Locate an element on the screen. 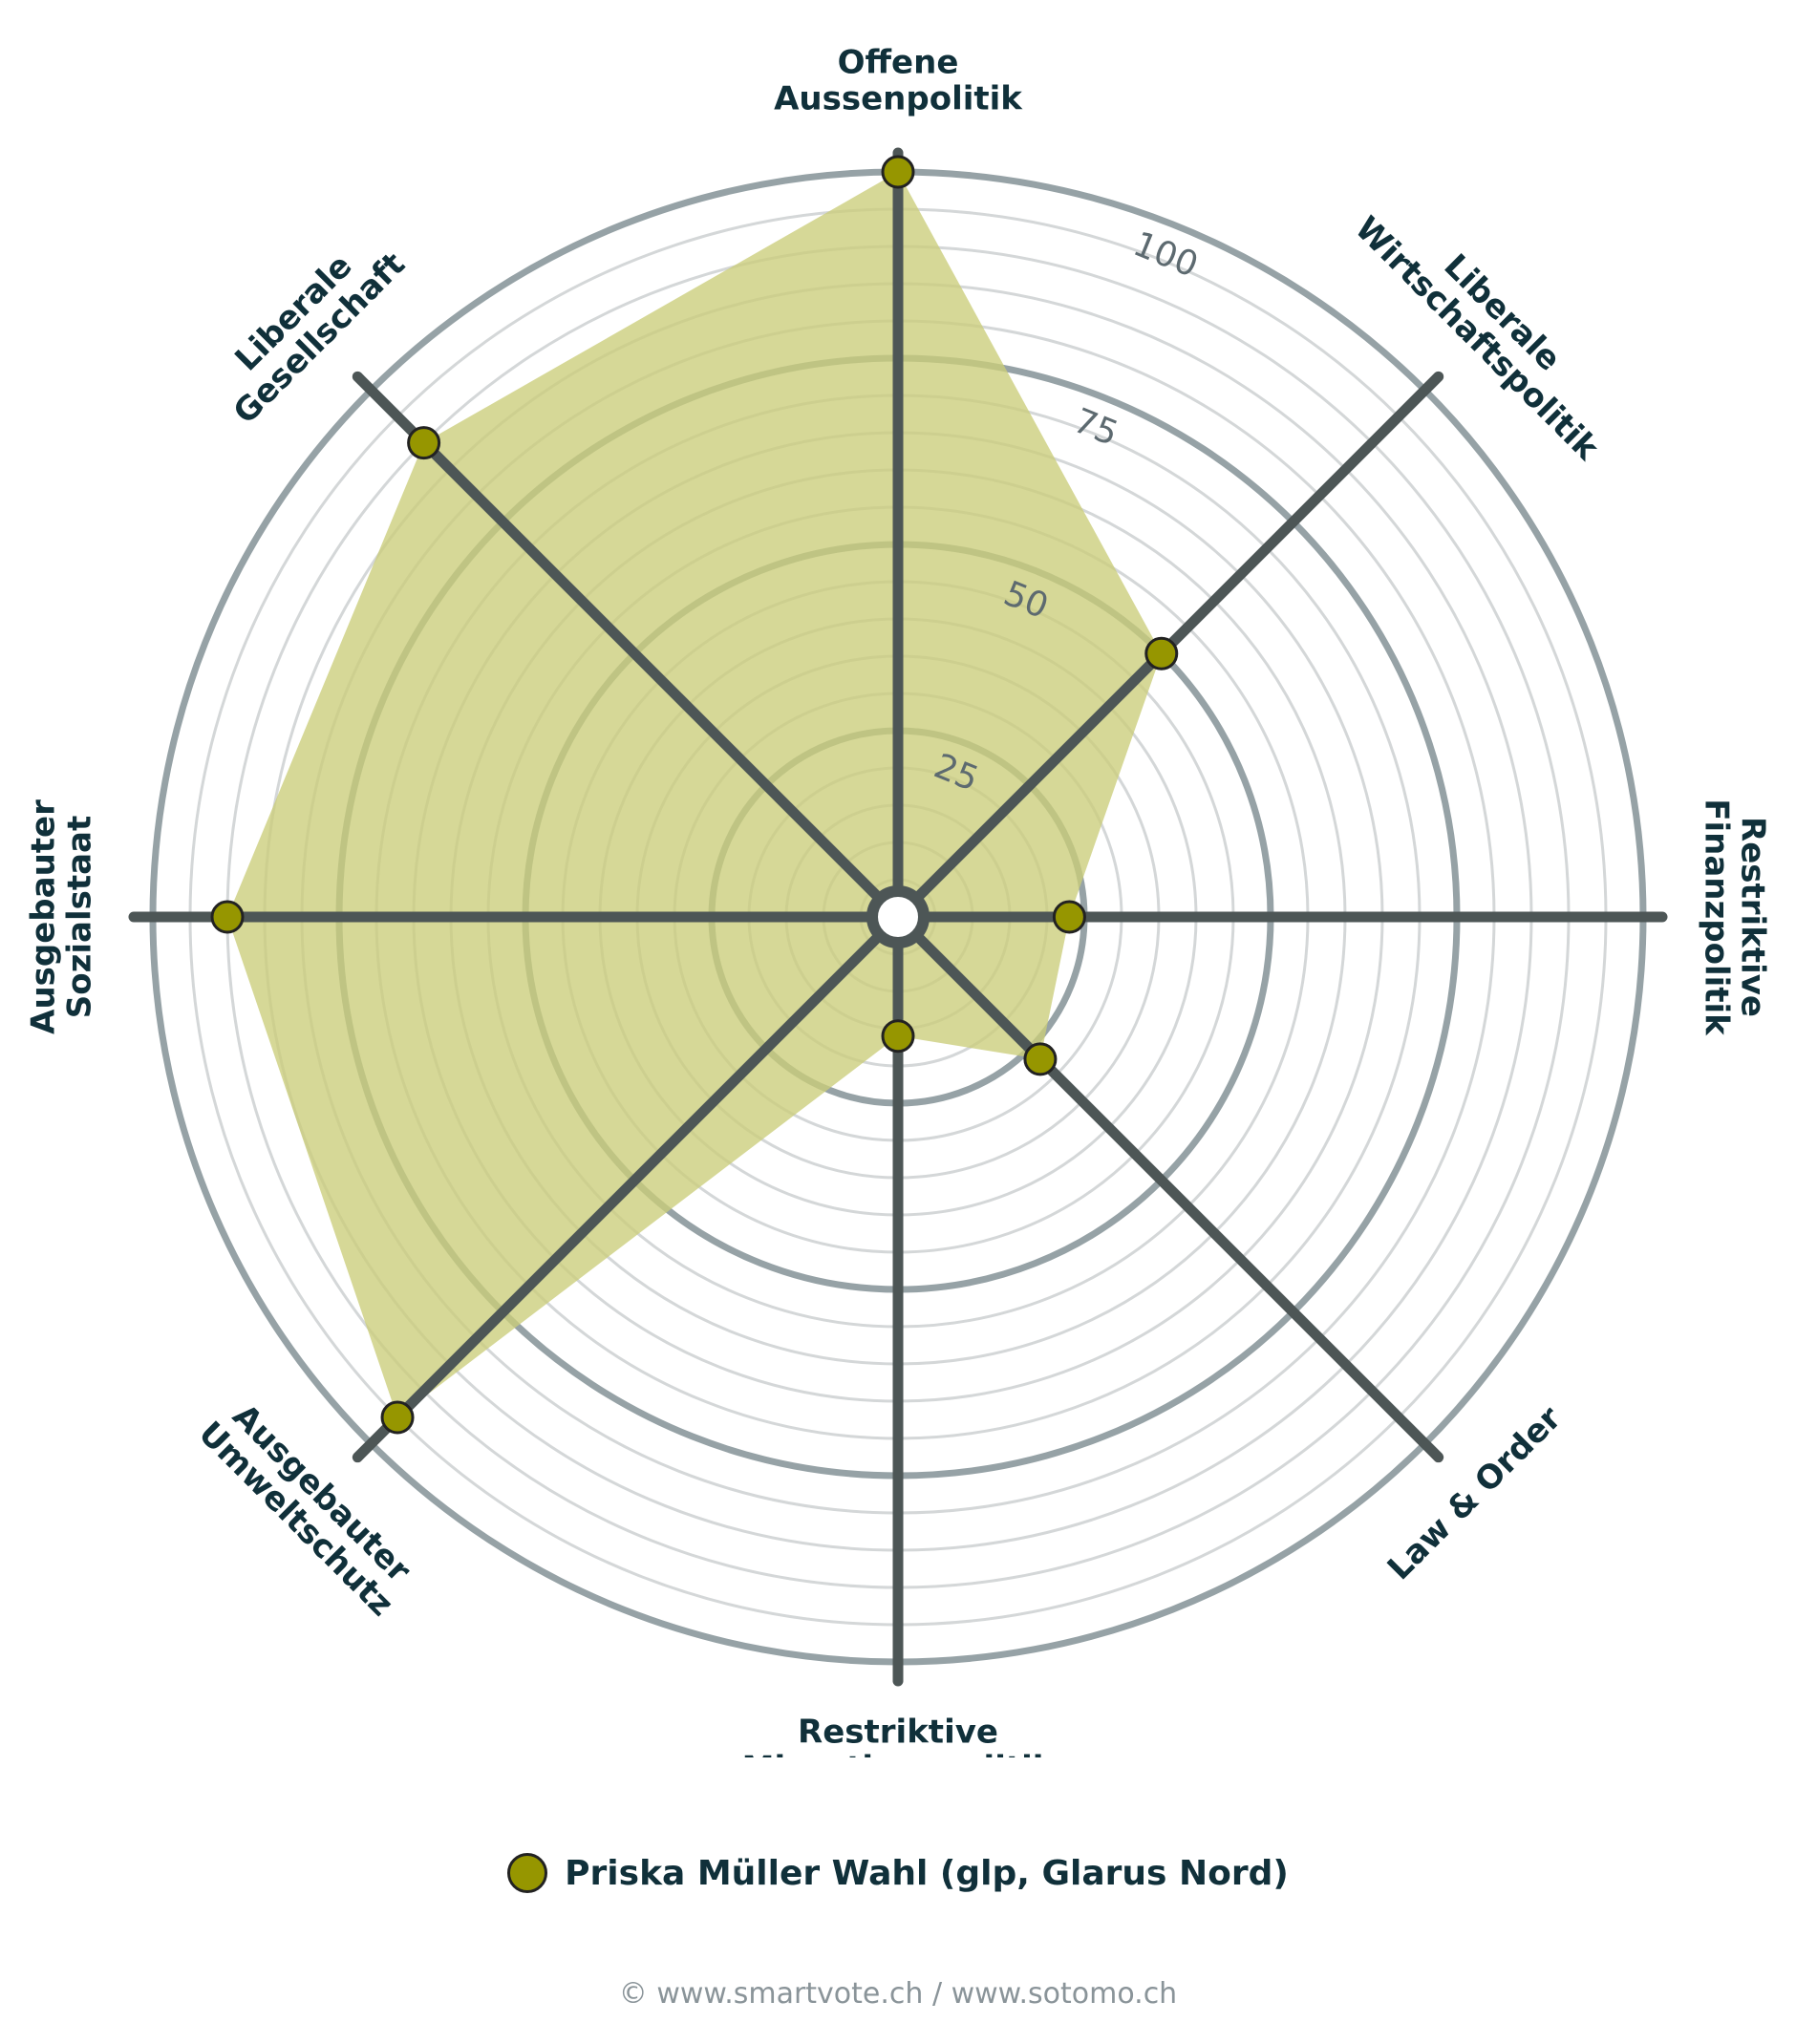 The height and width of the screenshot is (2044, 1796). center-hub is located at coordinates (898, 916).